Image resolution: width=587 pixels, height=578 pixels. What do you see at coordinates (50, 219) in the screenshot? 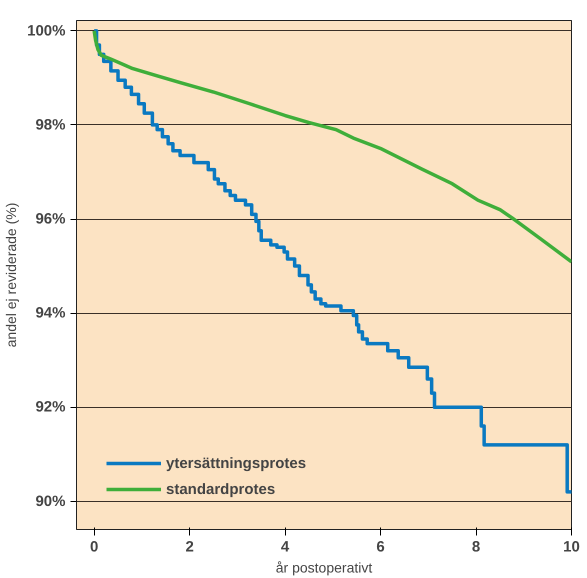
I see `y-tick-label: 96%` at bounding box center [50, 219].